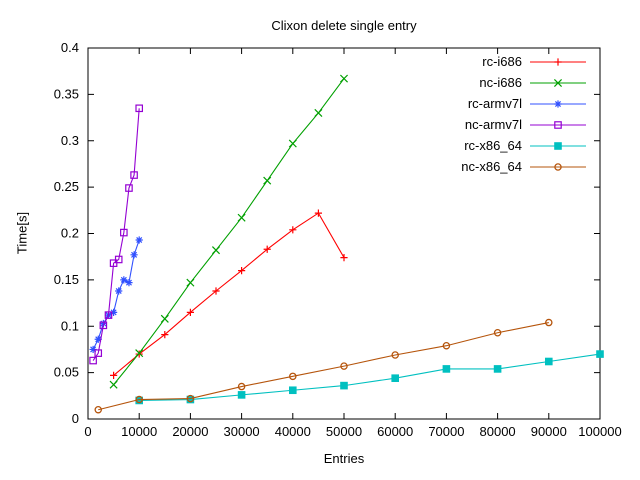 The width and height of the screenshot is (640, 480). I want to click on tick-label: rc-i686, so click(502, 61).